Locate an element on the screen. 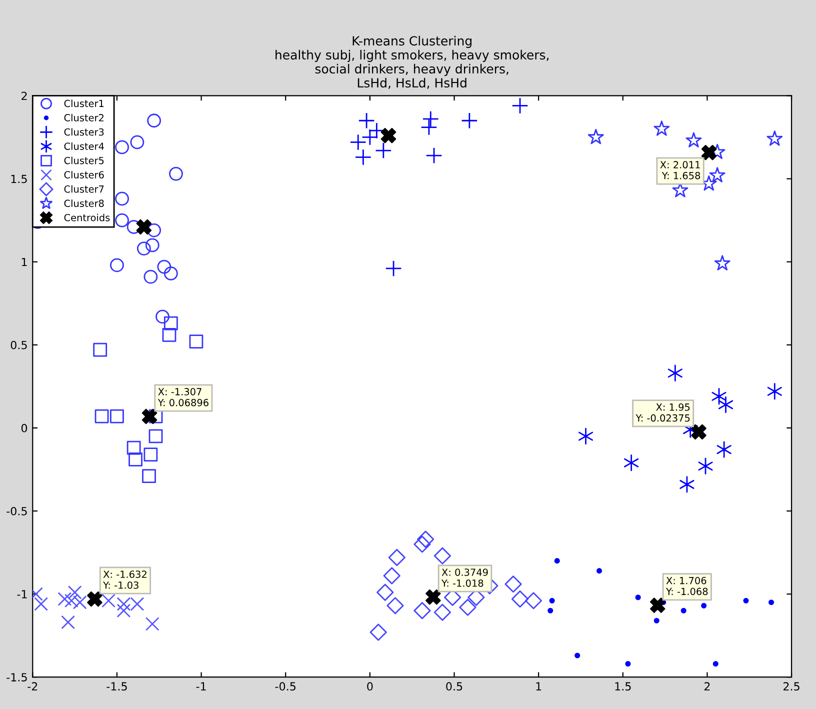  annotation: X: -1.632 Y: -1.03 is located at coordinates (124, 579).